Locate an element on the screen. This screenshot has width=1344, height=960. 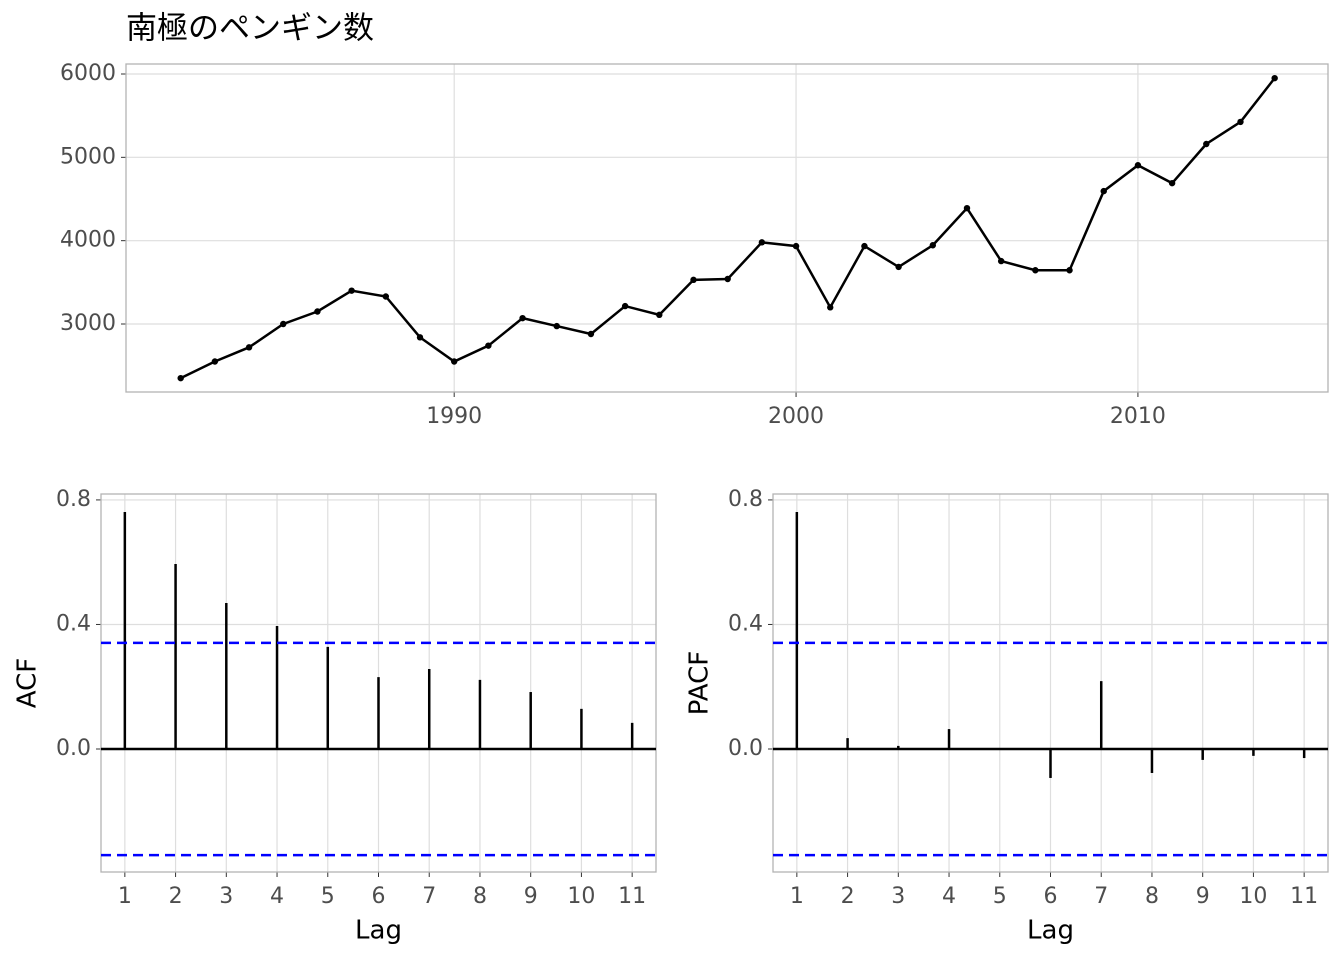
x-tick-label: 1990 is located at coordinates (454, 416).